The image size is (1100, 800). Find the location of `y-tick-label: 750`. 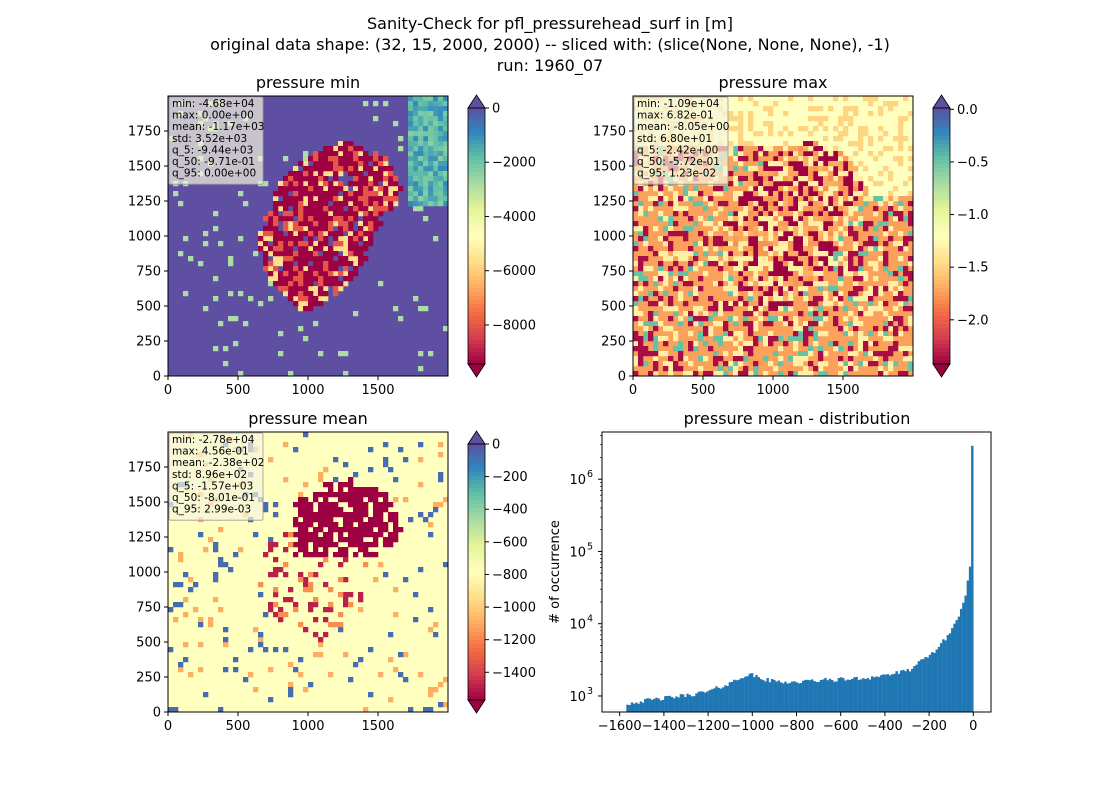

y-tick-label: 750 is located at coordinates (148, 608).